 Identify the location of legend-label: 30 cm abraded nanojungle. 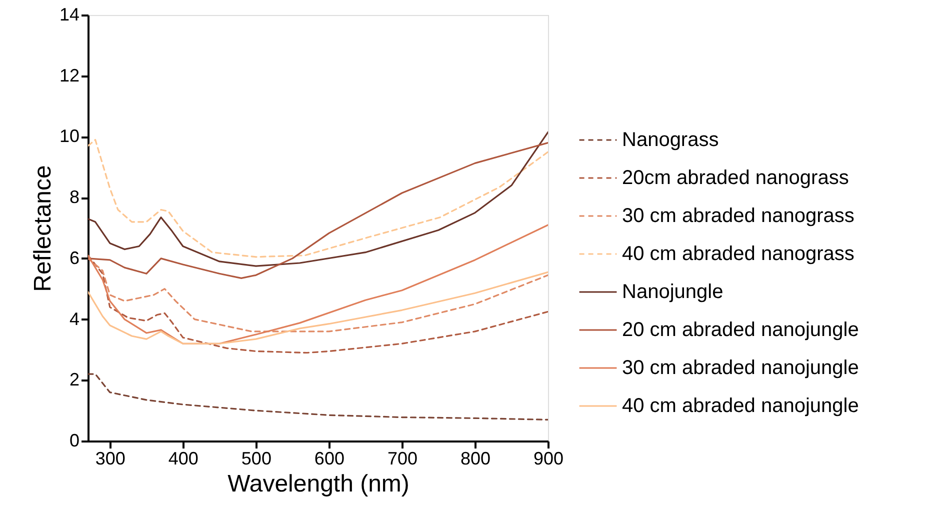
(740, 368).